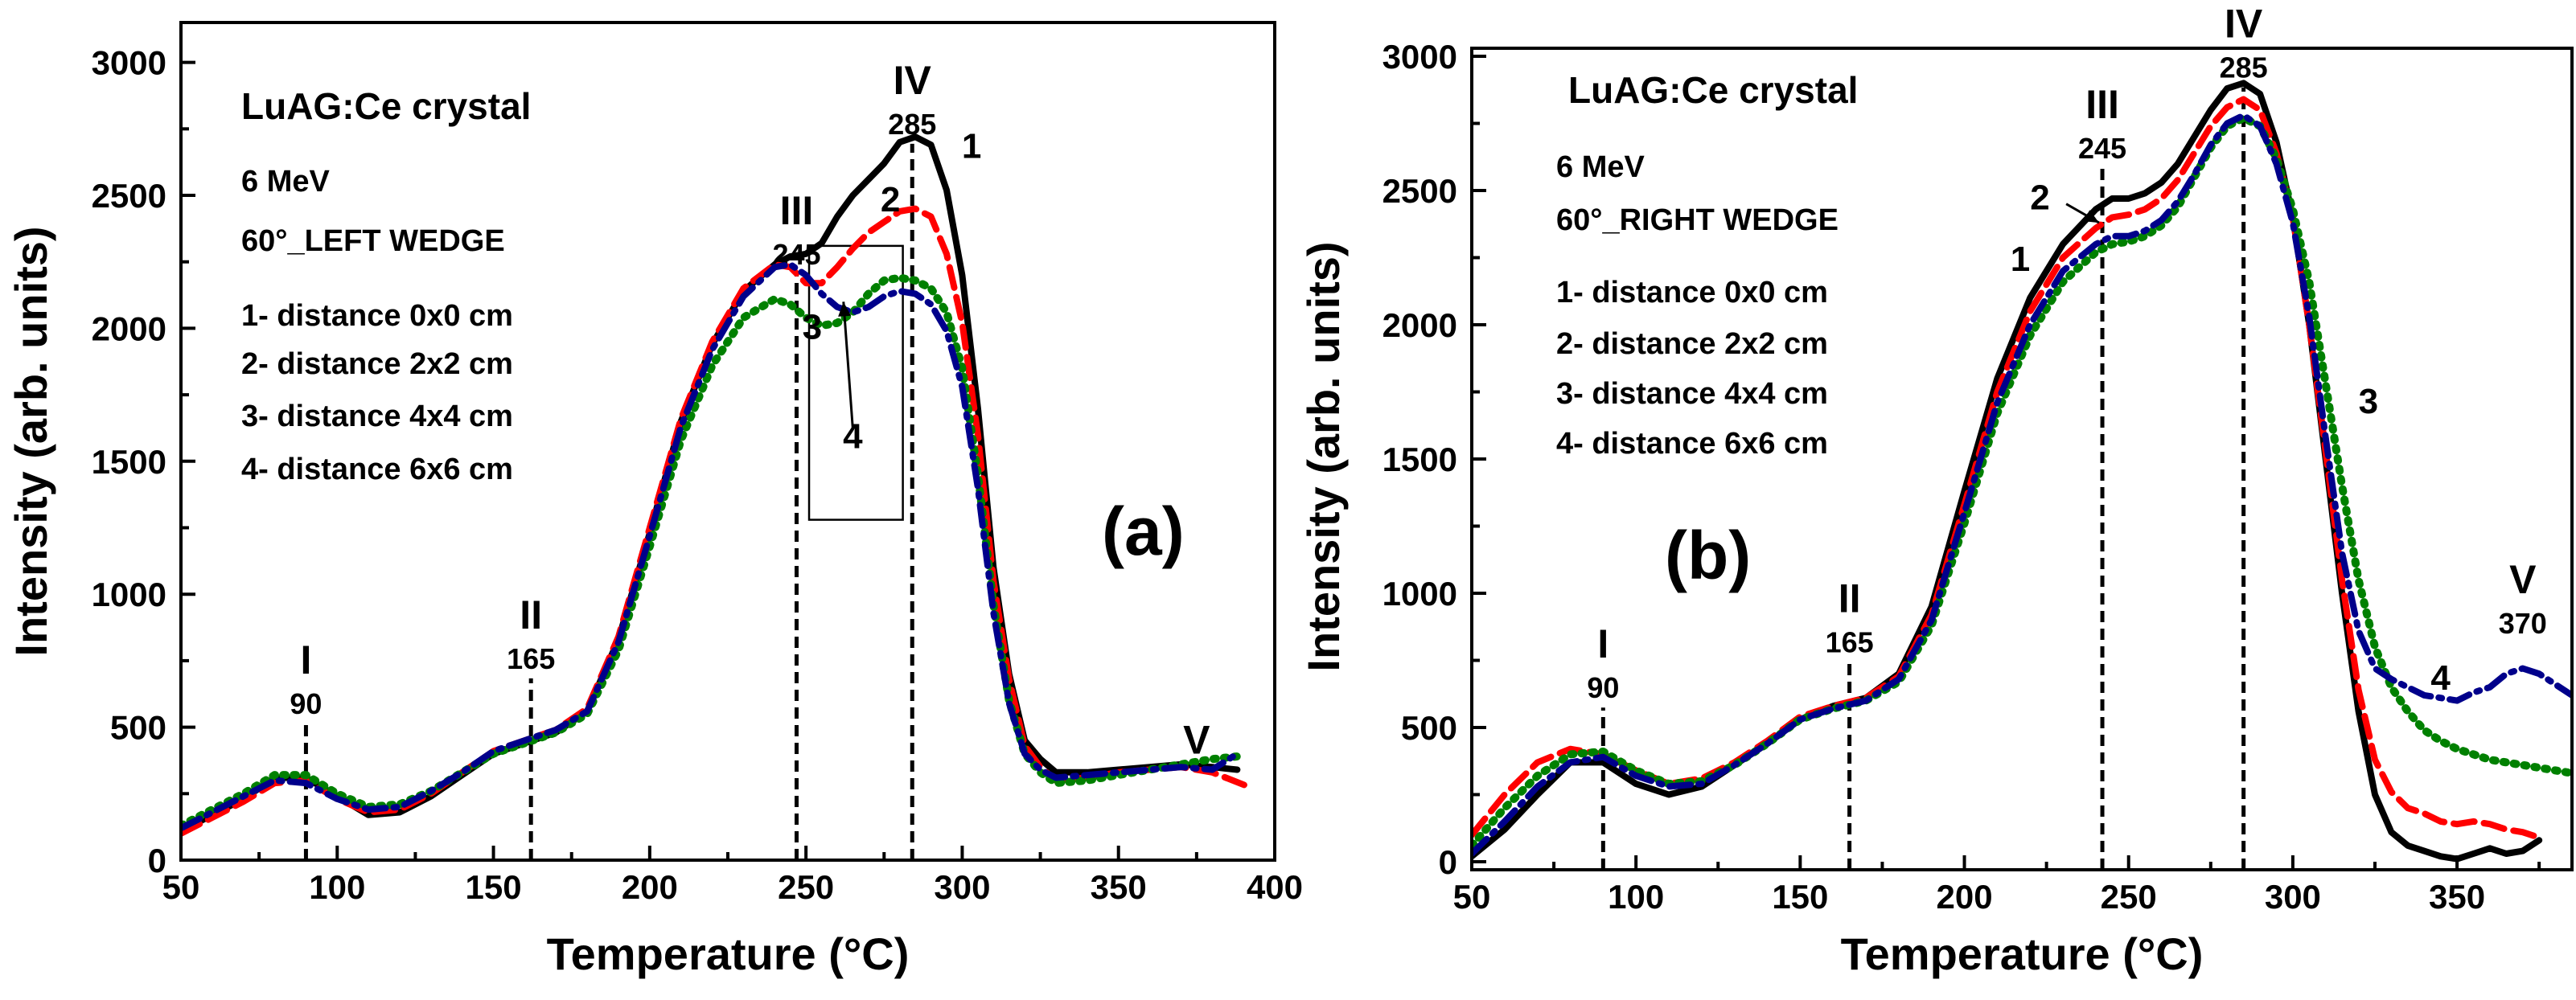  What do you see at coordinates (812, 327) in the screenshot?
I see `curve-label-a-3: 3` at bounding box center [812, 327].